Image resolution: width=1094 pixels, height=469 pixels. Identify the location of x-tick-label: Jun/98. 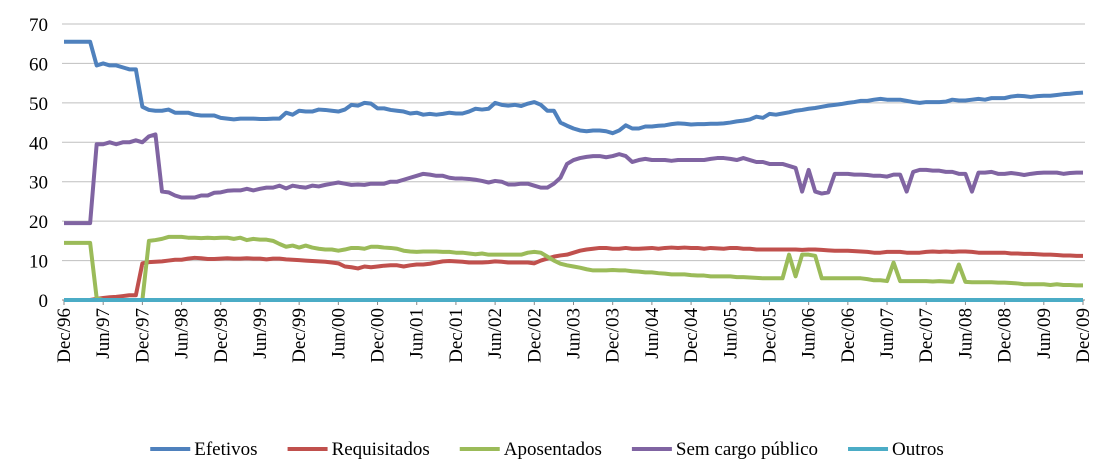
(182, 333).